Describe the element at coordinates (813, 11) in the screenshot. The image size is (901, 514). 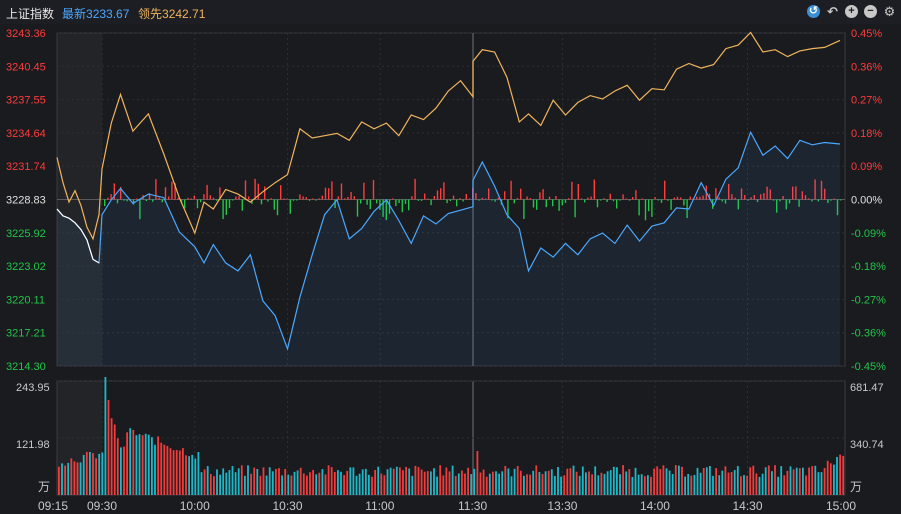
I see `speed-icon: ↺` at that location.